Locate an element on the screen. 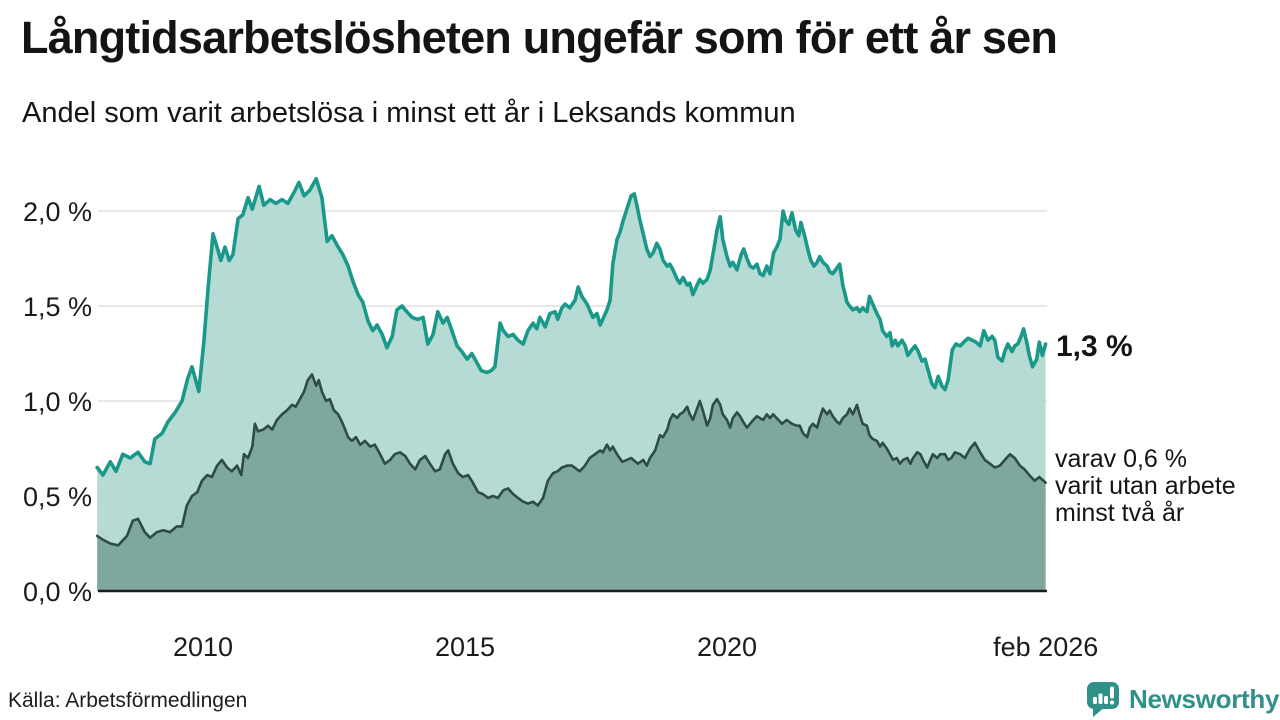 The height and width of the screenshot is (720, 1280). y-axis-tick-label: 0,5 % is located at coordinates (57, 497).